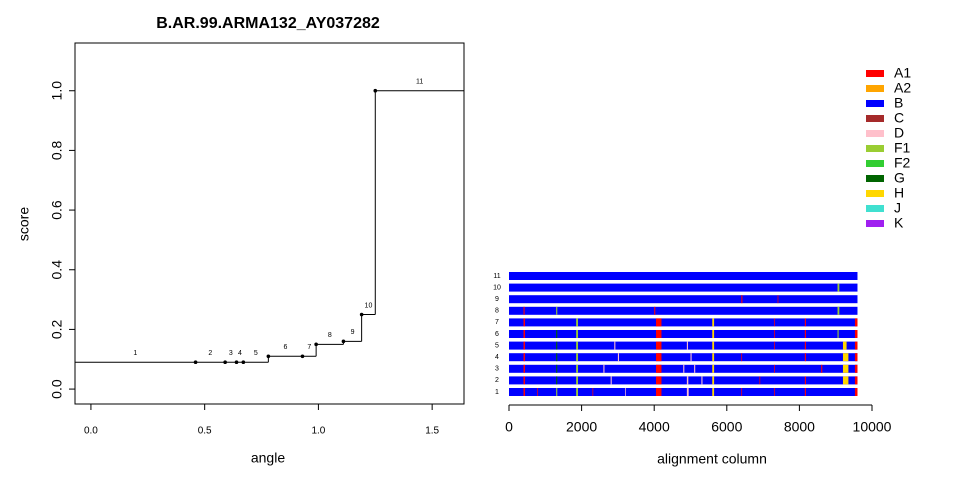 The height and width of the screenshot is (480, 960). What do you see at coordinates (135, 353) in the screenshot?
I see `segment-label: 1` at bounding box center [135, 353].